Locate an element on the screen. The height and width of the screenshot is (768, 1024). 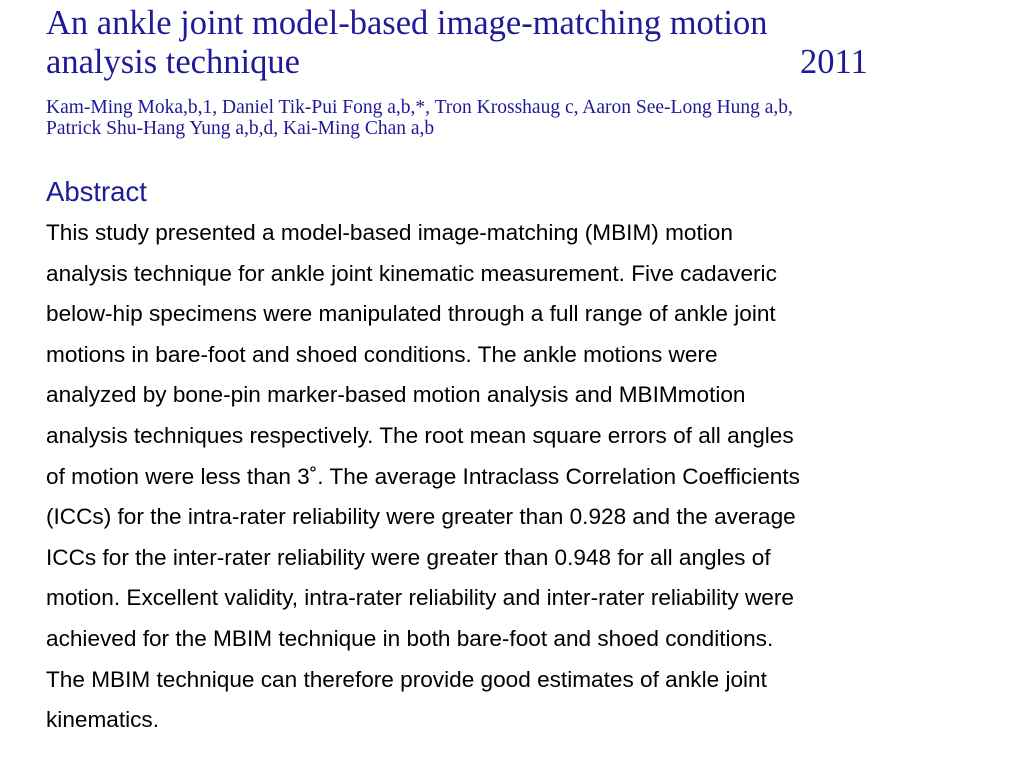
title-line-2-text: analysis technique is located at coordinates (173, 62).